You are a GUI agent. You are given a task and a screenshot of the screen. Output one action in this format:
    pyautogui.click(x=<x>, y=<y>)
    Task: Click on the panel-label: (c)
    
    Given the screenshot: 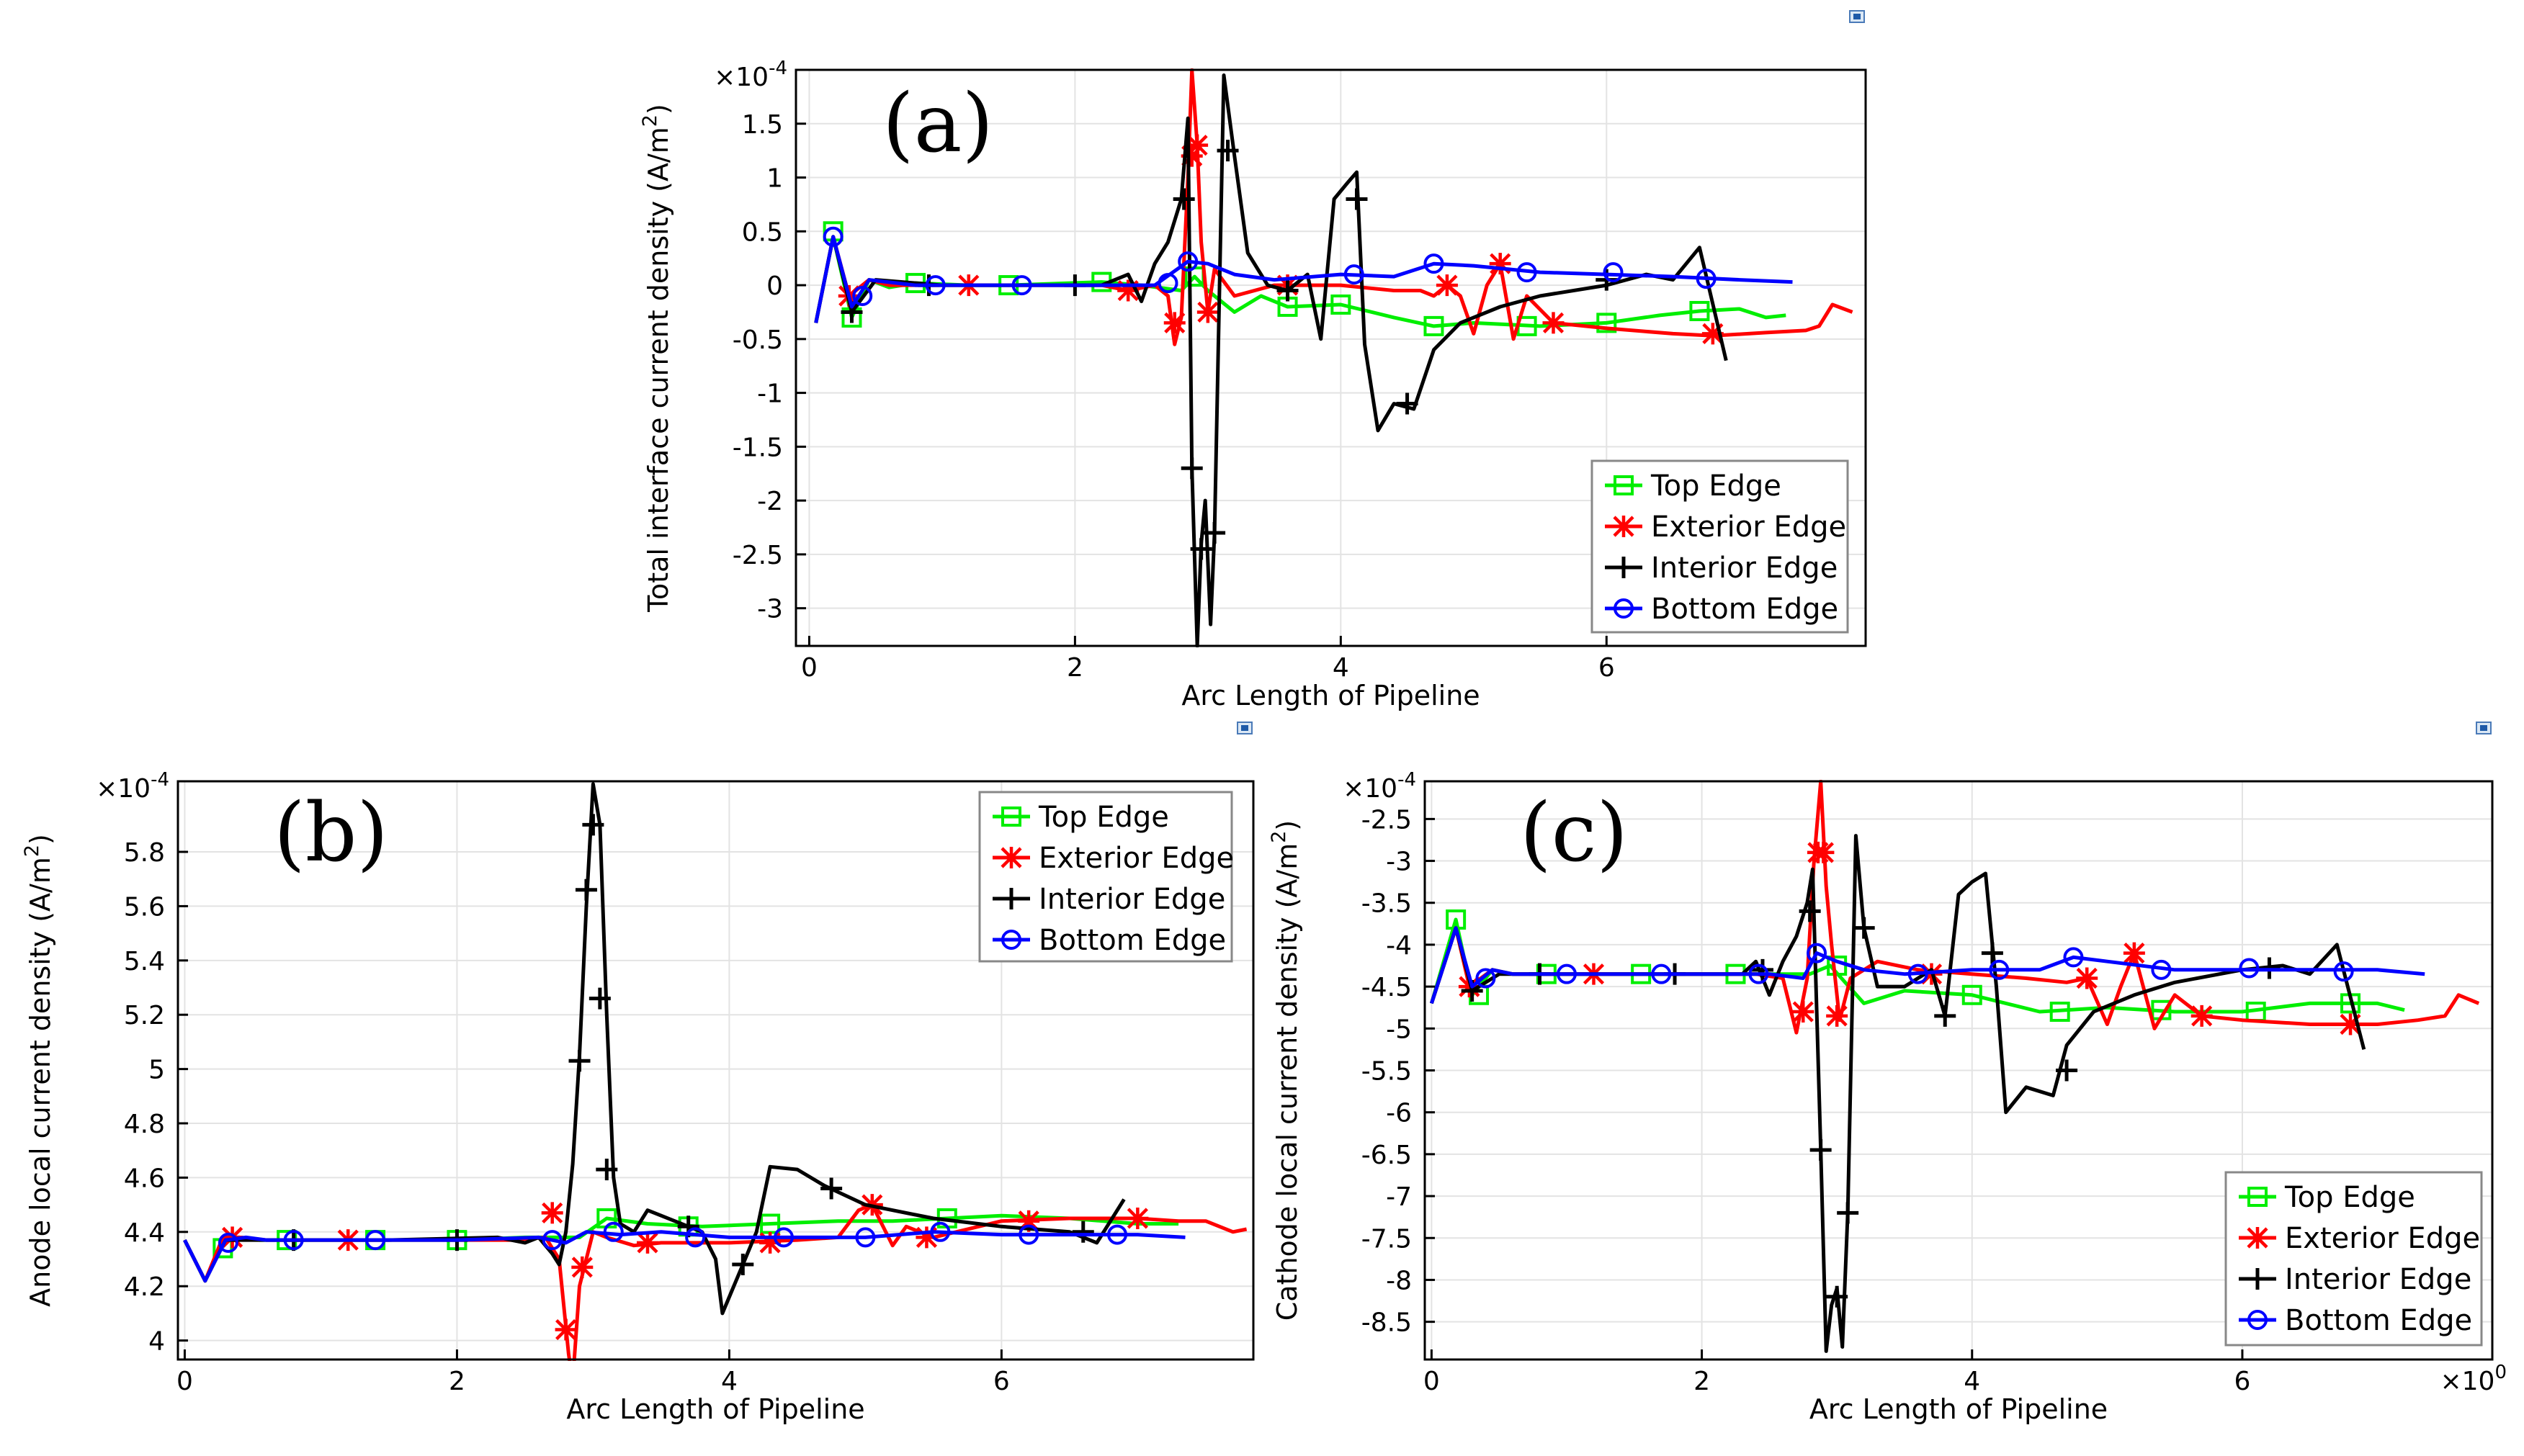 What is the action you would take?
    pyautogui.click(x=1574, y=833)
    